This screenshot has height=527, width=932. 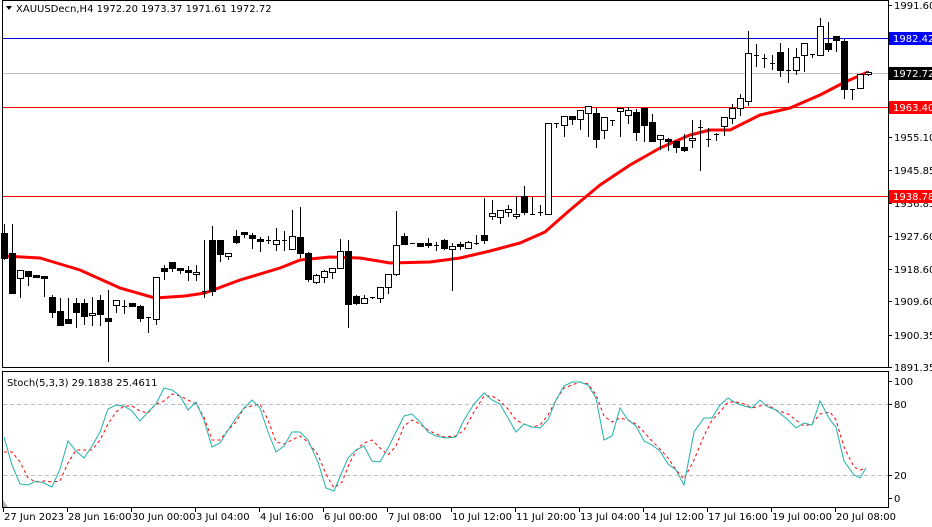 What do you see at coordinates (900, 476) in the screenshot?
I see `stoch-tick-label: 20` at bounding box center [900, 476].